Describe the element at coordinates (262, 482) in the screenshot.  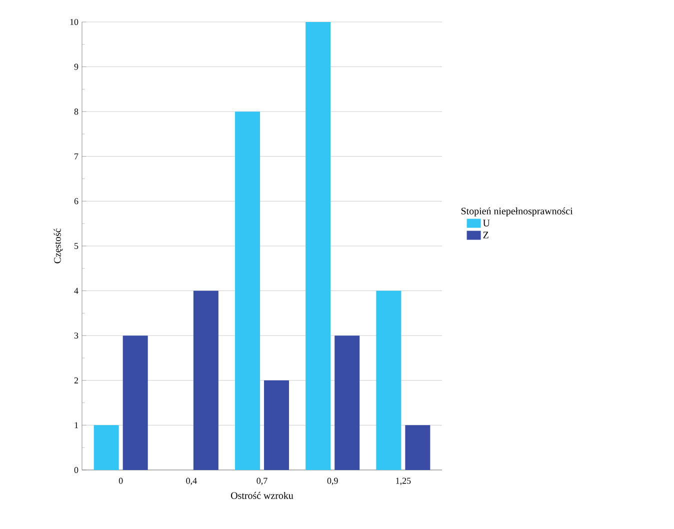
I see `x-tick-label: 0,7` at that location.